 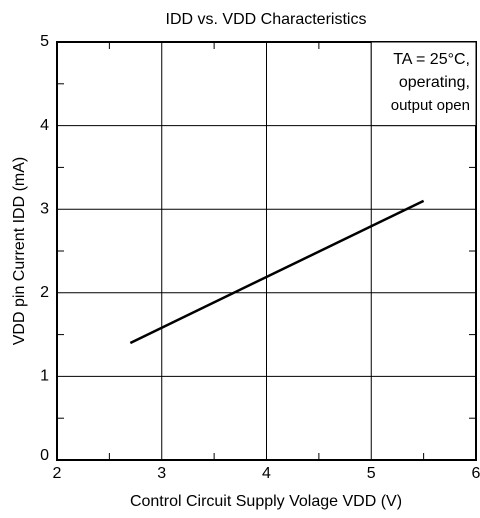 What do you see at coordinates (266, 473) in the screenshot?
I see `x-tick-label: 4` at bounding box center [266, 473].